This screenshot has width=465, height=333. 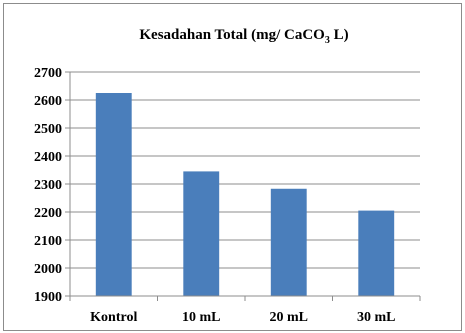 What do you see at coordinates (242, 317) in the screenshot?
I see `x-tick-labels: Kontrol 10 mL 20 mL 30 mL` at bounding box center [242, 317].